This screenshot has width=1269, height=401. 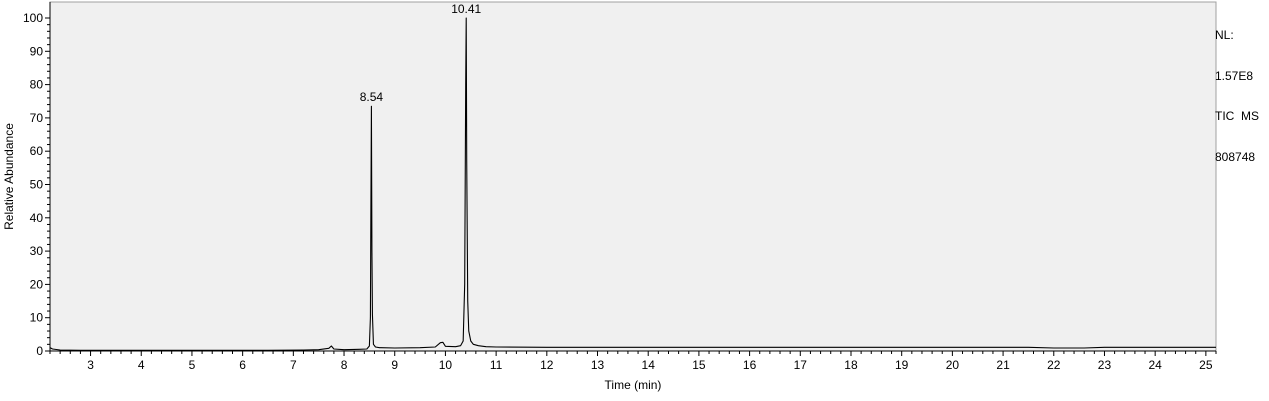 What do you see at coordinates (1105, 365) in the screenshot?
I see `x-tick-label: 23` at bounding box center [1105, 365].